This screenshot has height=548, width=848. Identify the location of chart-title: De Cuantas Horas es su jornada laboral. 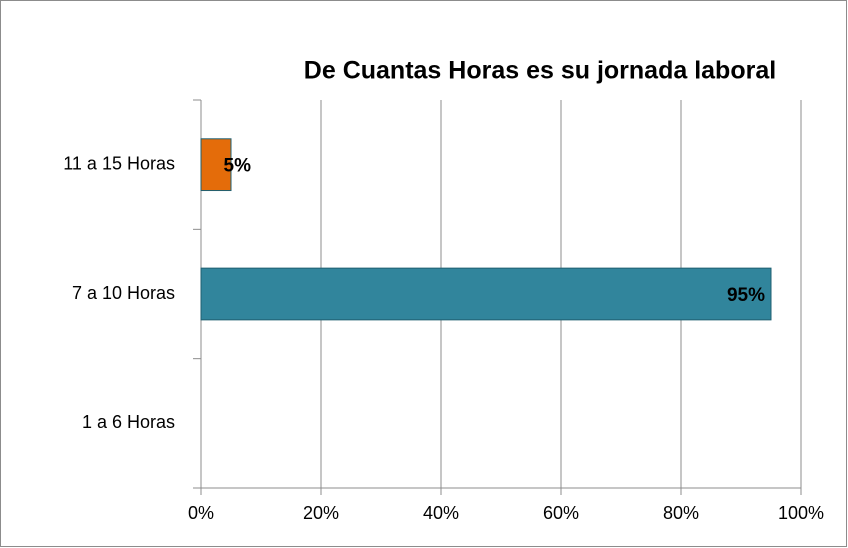
(540, 71).